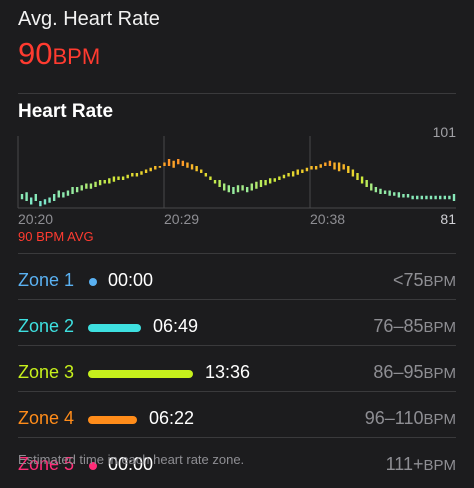  Describe the element at coordinates (328, 219) in the screenshot. I see `x-tick-label: 20:38` at that location.